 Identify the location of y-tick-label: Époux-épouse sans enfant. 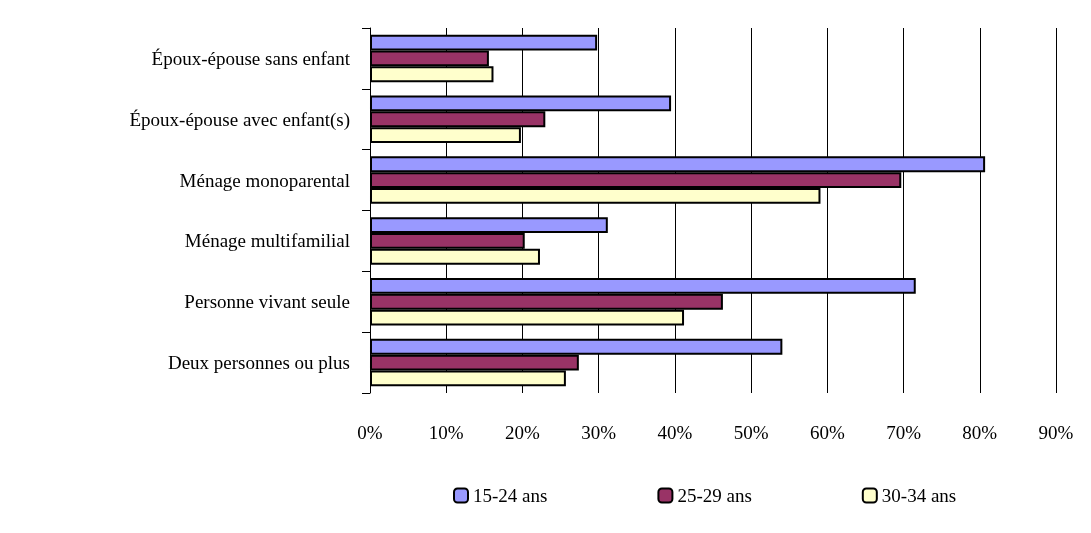
(251, 58).